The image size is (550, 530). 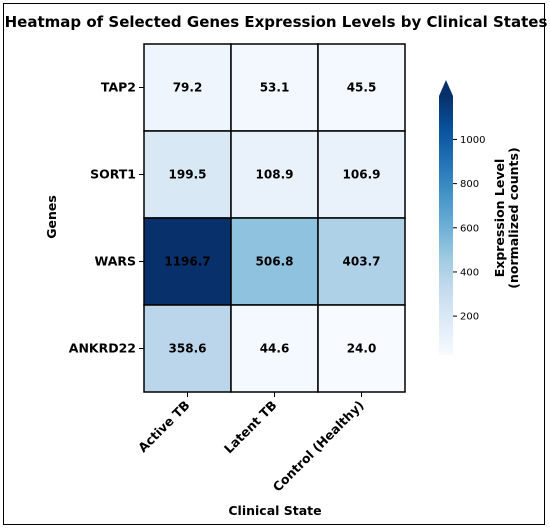 I want to click on y-axis-label: Genes, so click(x=51, y=217).